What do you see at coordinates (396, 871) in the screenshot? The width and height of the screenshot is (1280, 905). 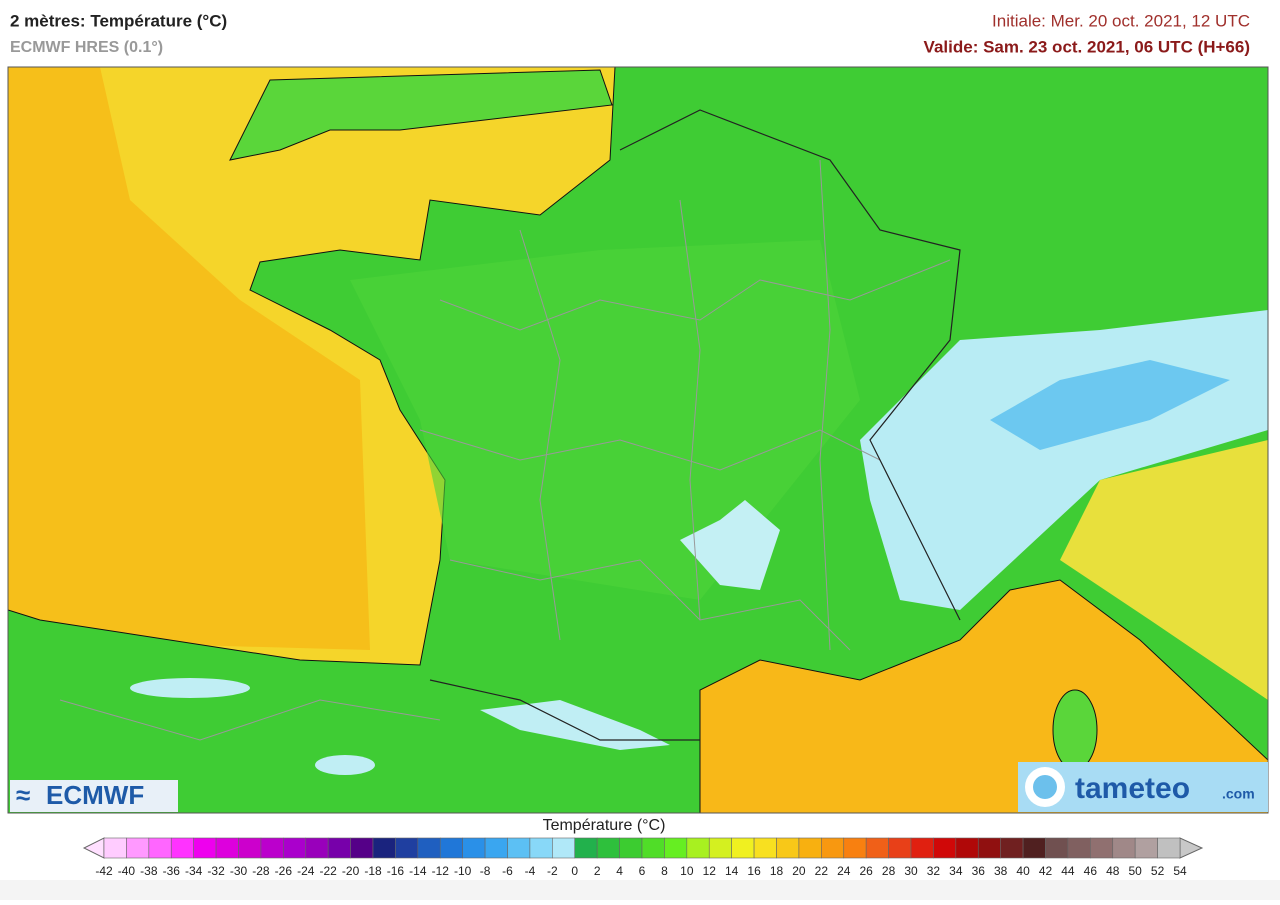 I see `colorbar-tick-label: -16` at bounding box center [396, 871].